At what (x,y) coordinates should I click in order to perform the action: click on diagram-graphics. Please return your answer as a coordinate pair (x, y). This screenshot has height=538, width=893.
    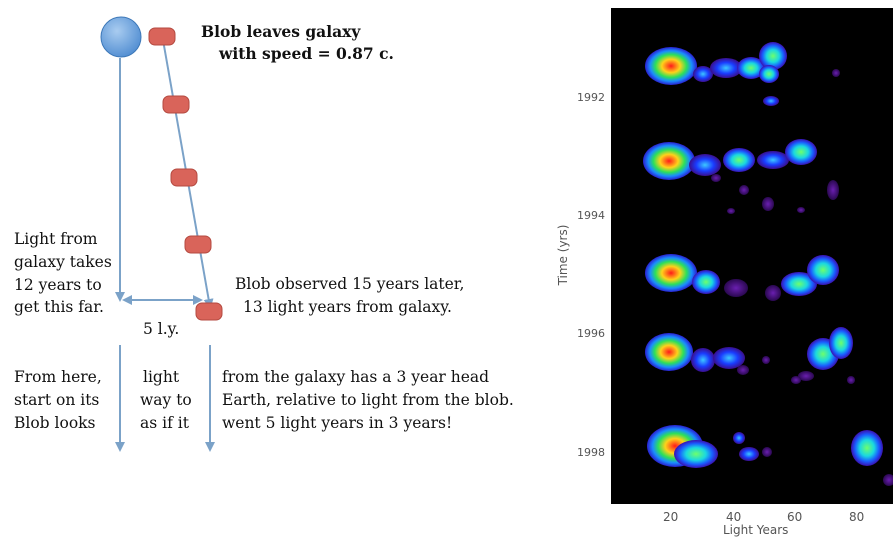
    Looking at the image, I should click on (161, 234).